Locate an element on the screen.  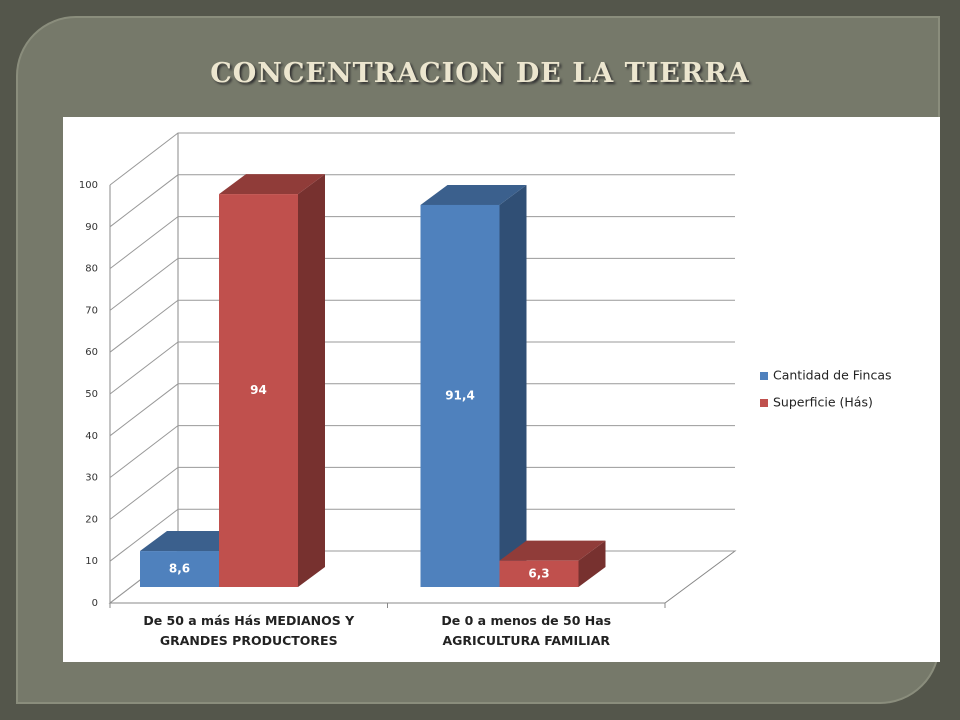
value-label: 6,3 is located at coordinates (538, 573).